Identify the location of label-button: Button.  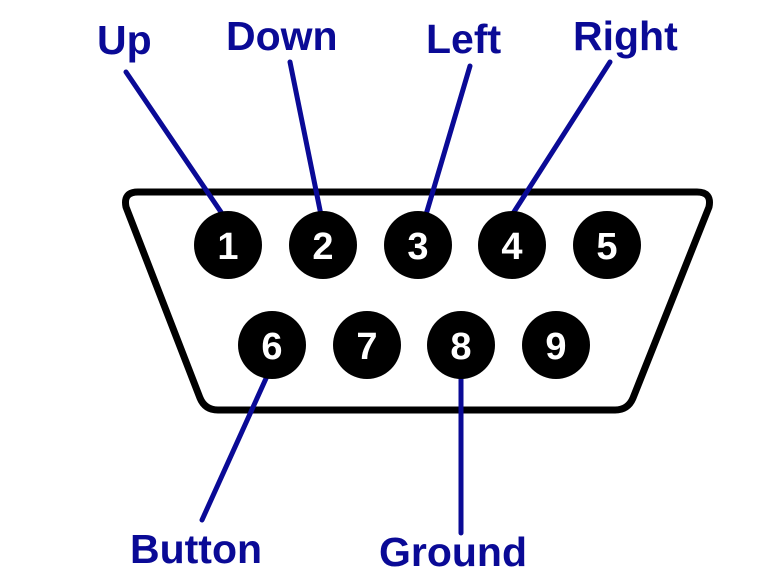
(196, 549).